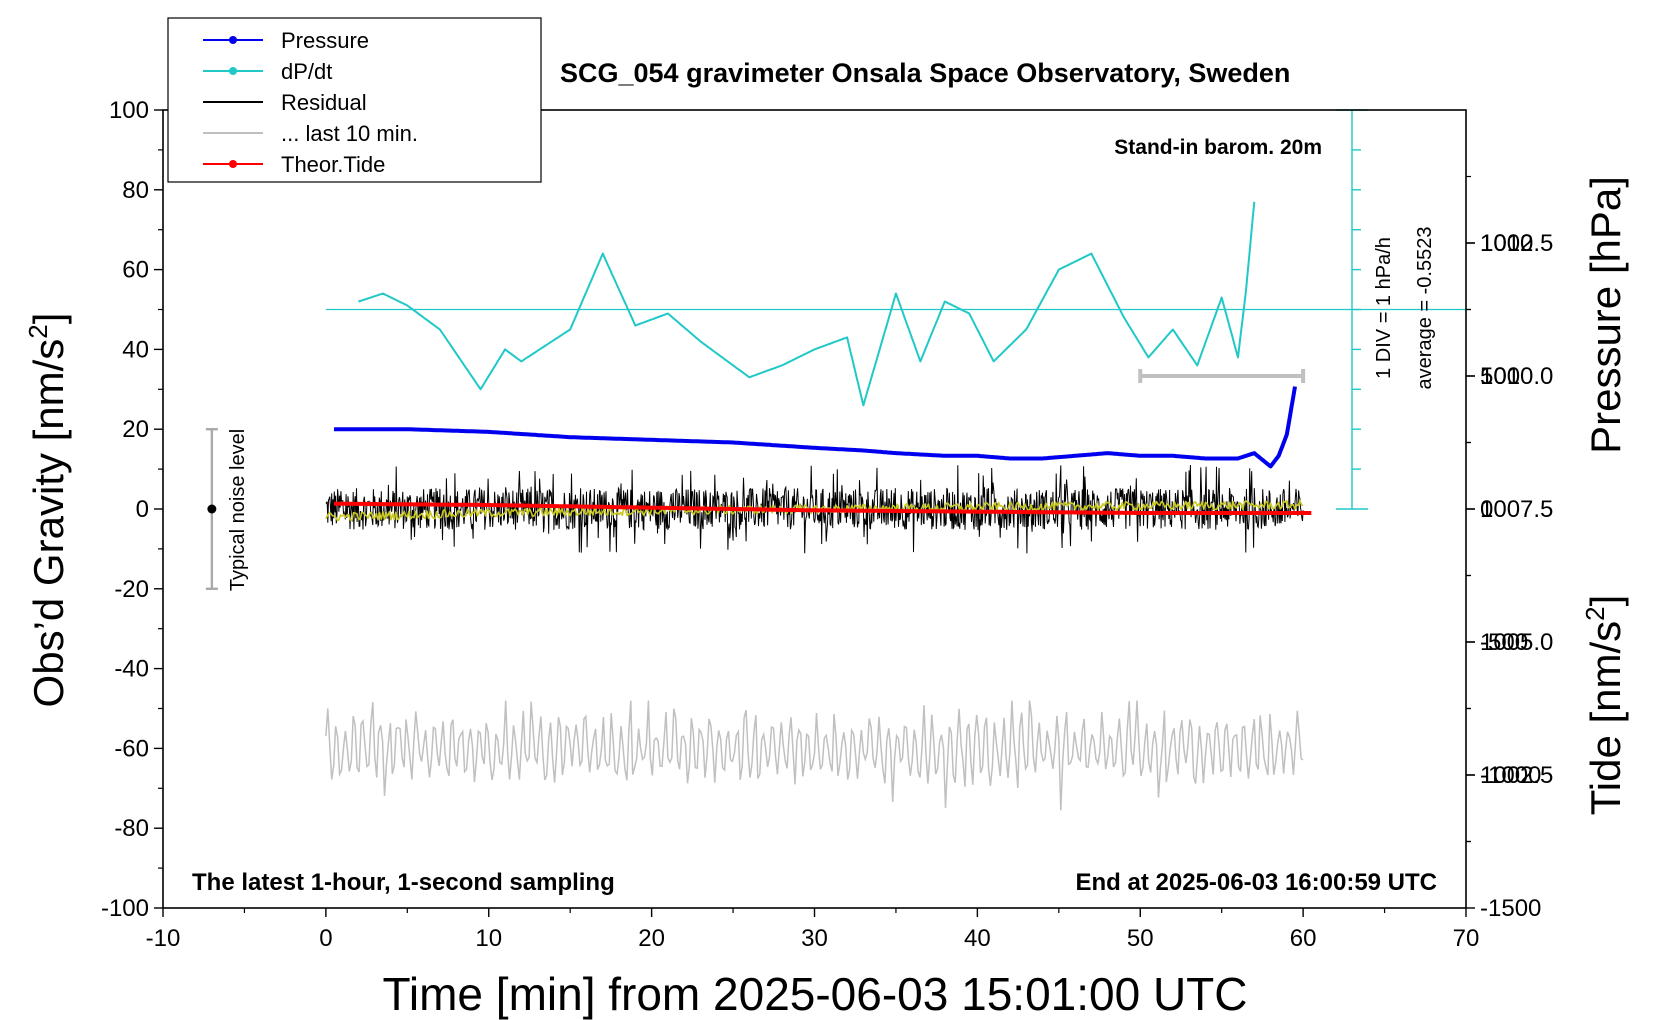  What do you see at coordinates (135, 429) in the screenshot?
I see `y-tick-label: 20` at bounding box center [135, 429].